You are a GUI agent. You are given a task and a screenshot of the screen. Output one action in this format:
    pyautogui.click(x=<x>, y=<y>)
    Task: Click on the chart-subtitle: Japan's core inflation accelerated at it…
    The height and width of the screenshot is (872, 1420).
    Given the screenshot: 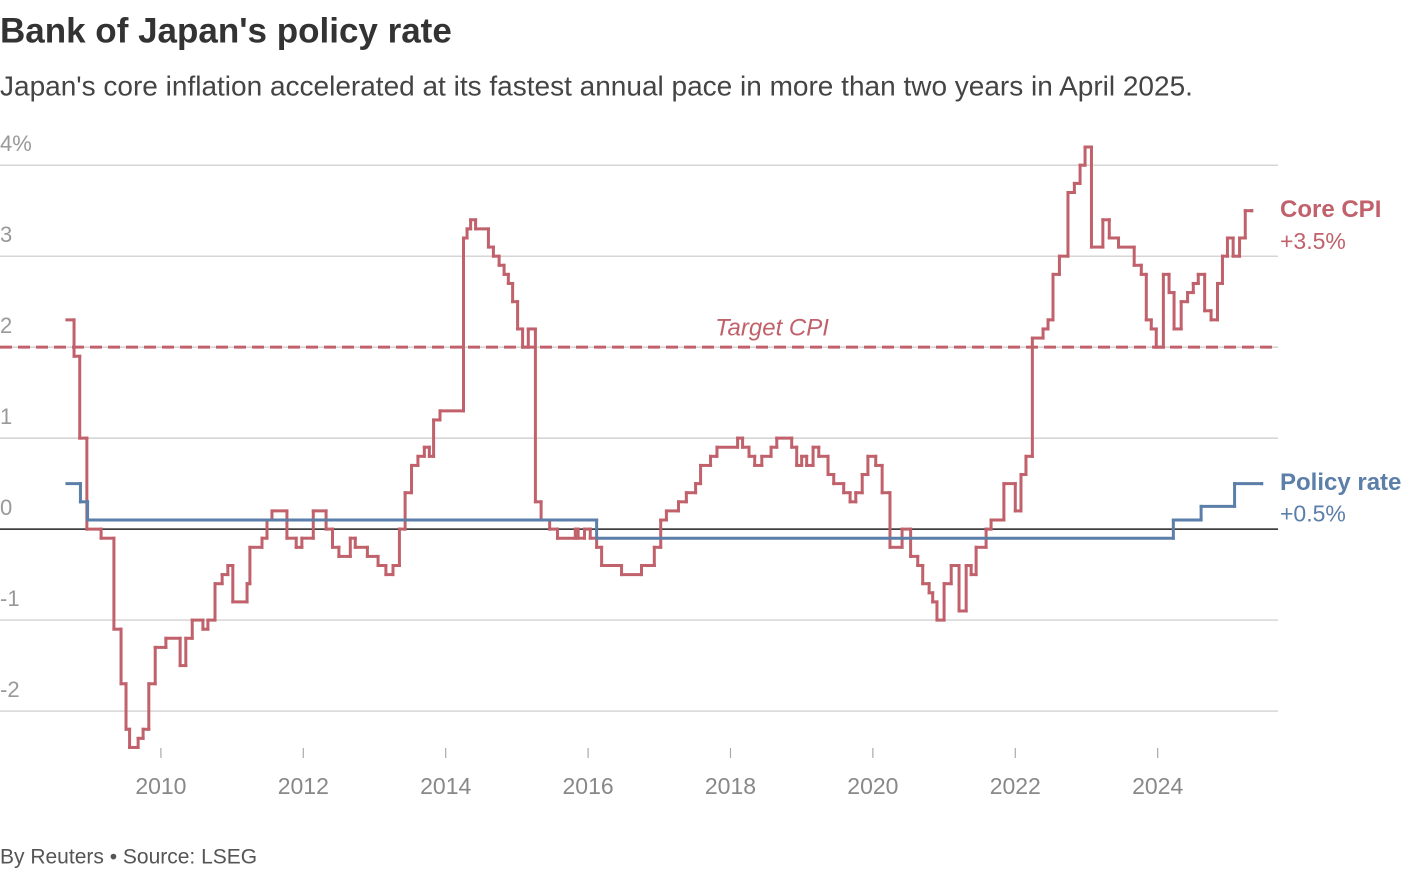 What is the action you would take?
    pyautogui.click(x=596, y=85)
    